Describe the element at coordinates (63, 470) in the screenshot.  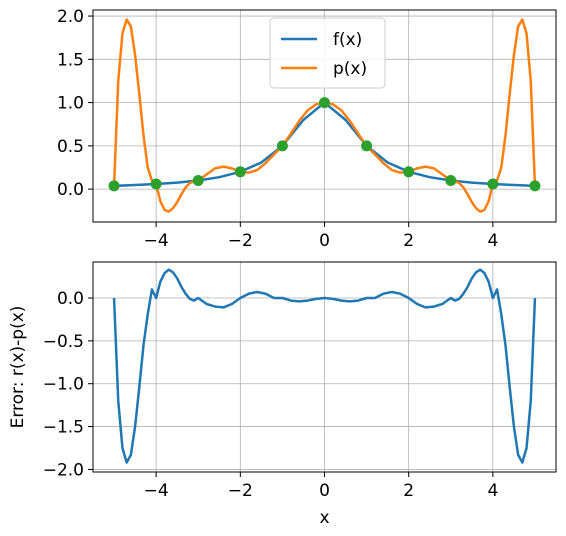
I see `y-tick-label: −2.0` at that location.